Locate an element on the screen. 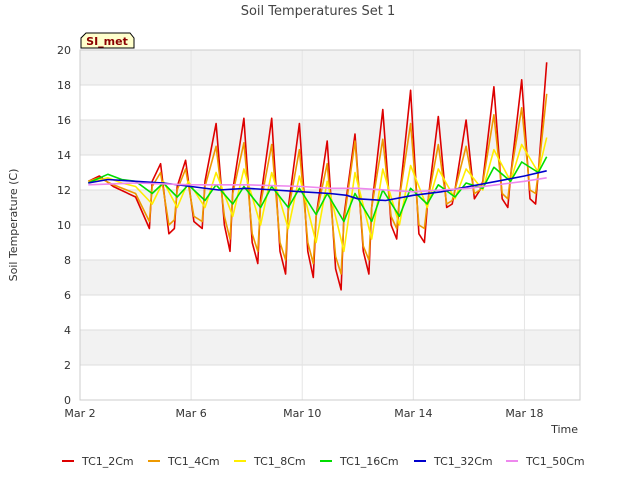 This screenshot has height=480, width=640. y-tick-label: 20 is located at coordinates (64, 50).